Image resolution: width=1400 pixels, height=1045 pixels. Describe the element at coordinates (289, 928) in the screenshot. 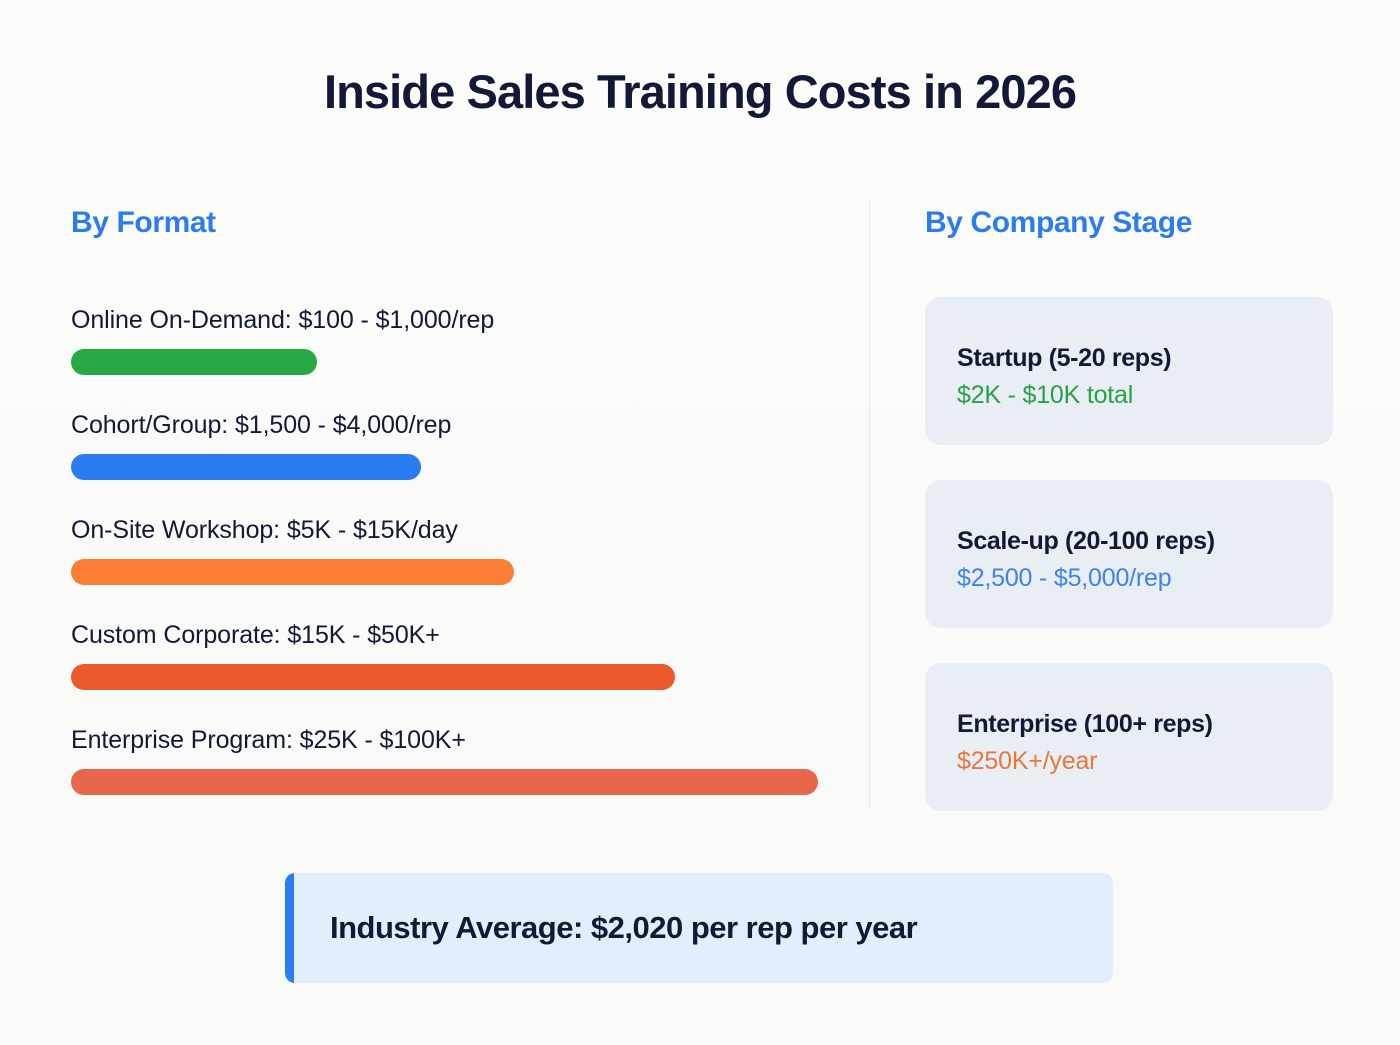

I see `banner-accent-bar` at that location.